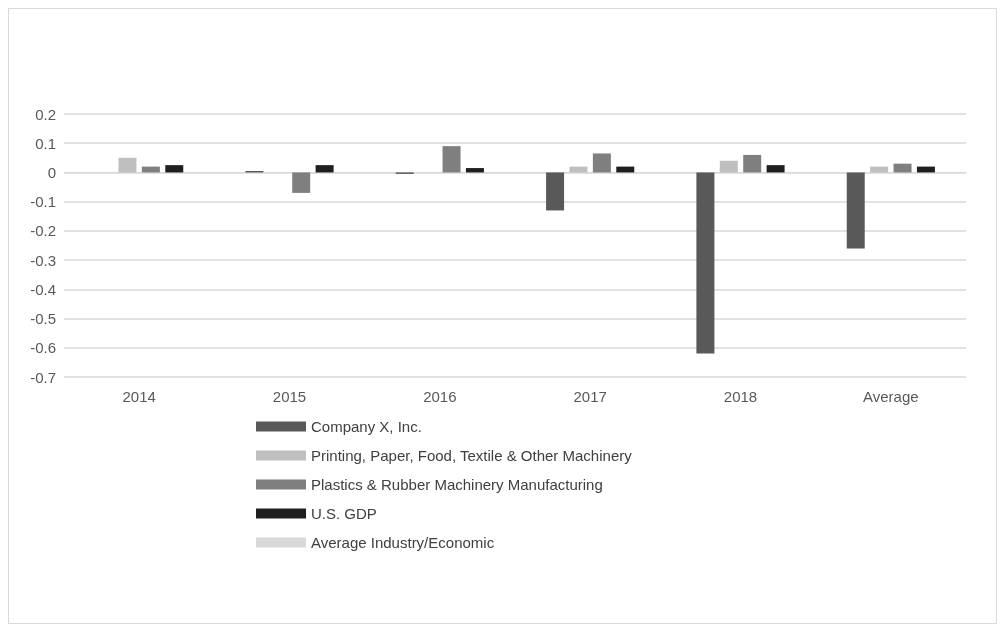 This screenshot has height=632, width=1005. Describe the element at coordinates (590, 396) in the screenshot. I see `x-tick-label: 2017` at that location.